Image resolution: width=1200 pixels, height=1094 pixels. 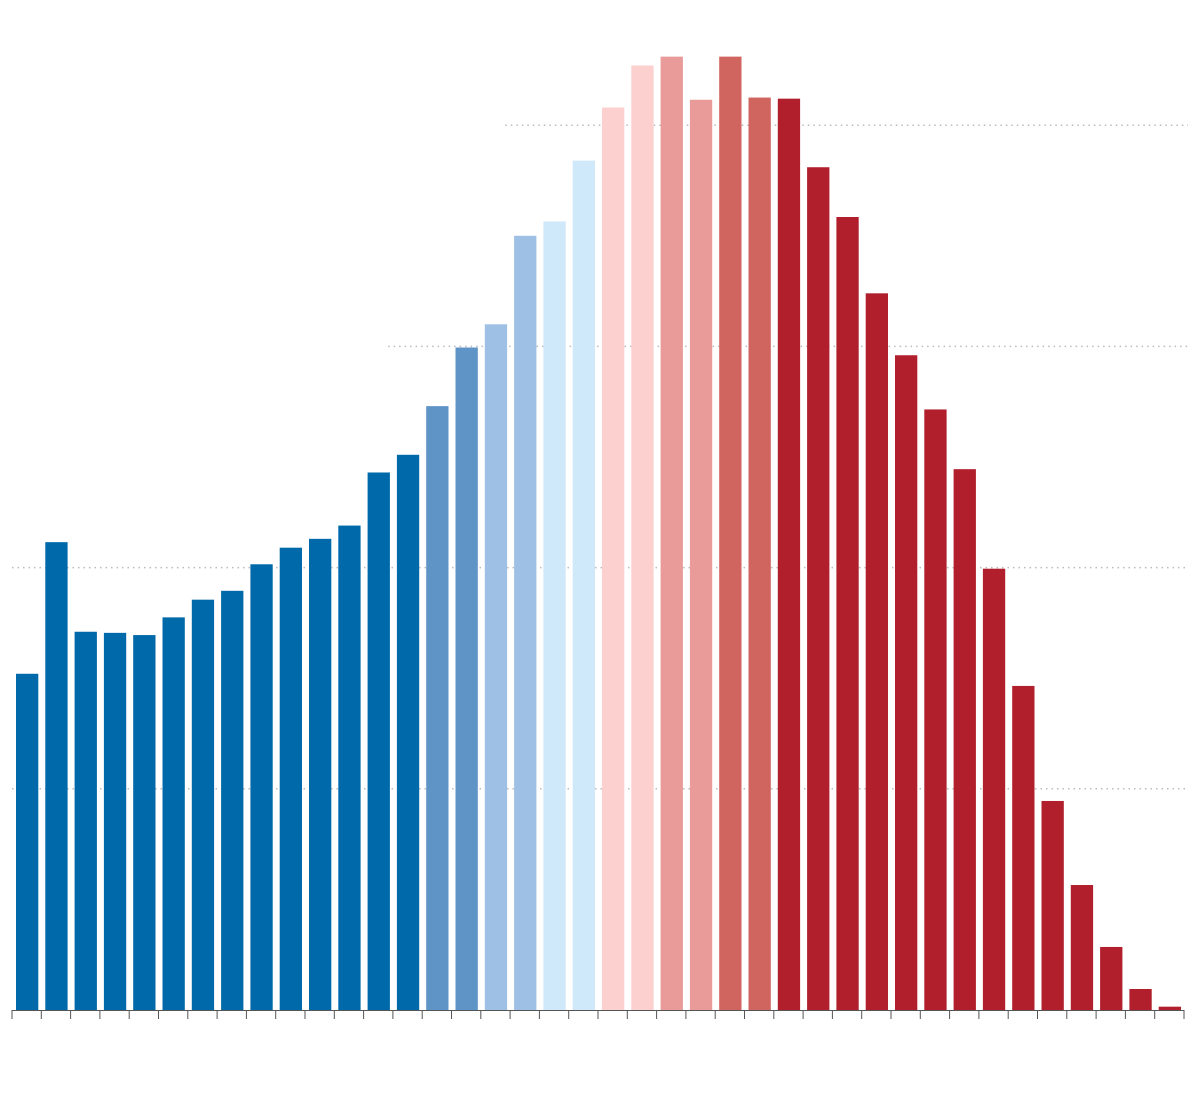 I want to click on x-axis, so click(x=598, y=1014).